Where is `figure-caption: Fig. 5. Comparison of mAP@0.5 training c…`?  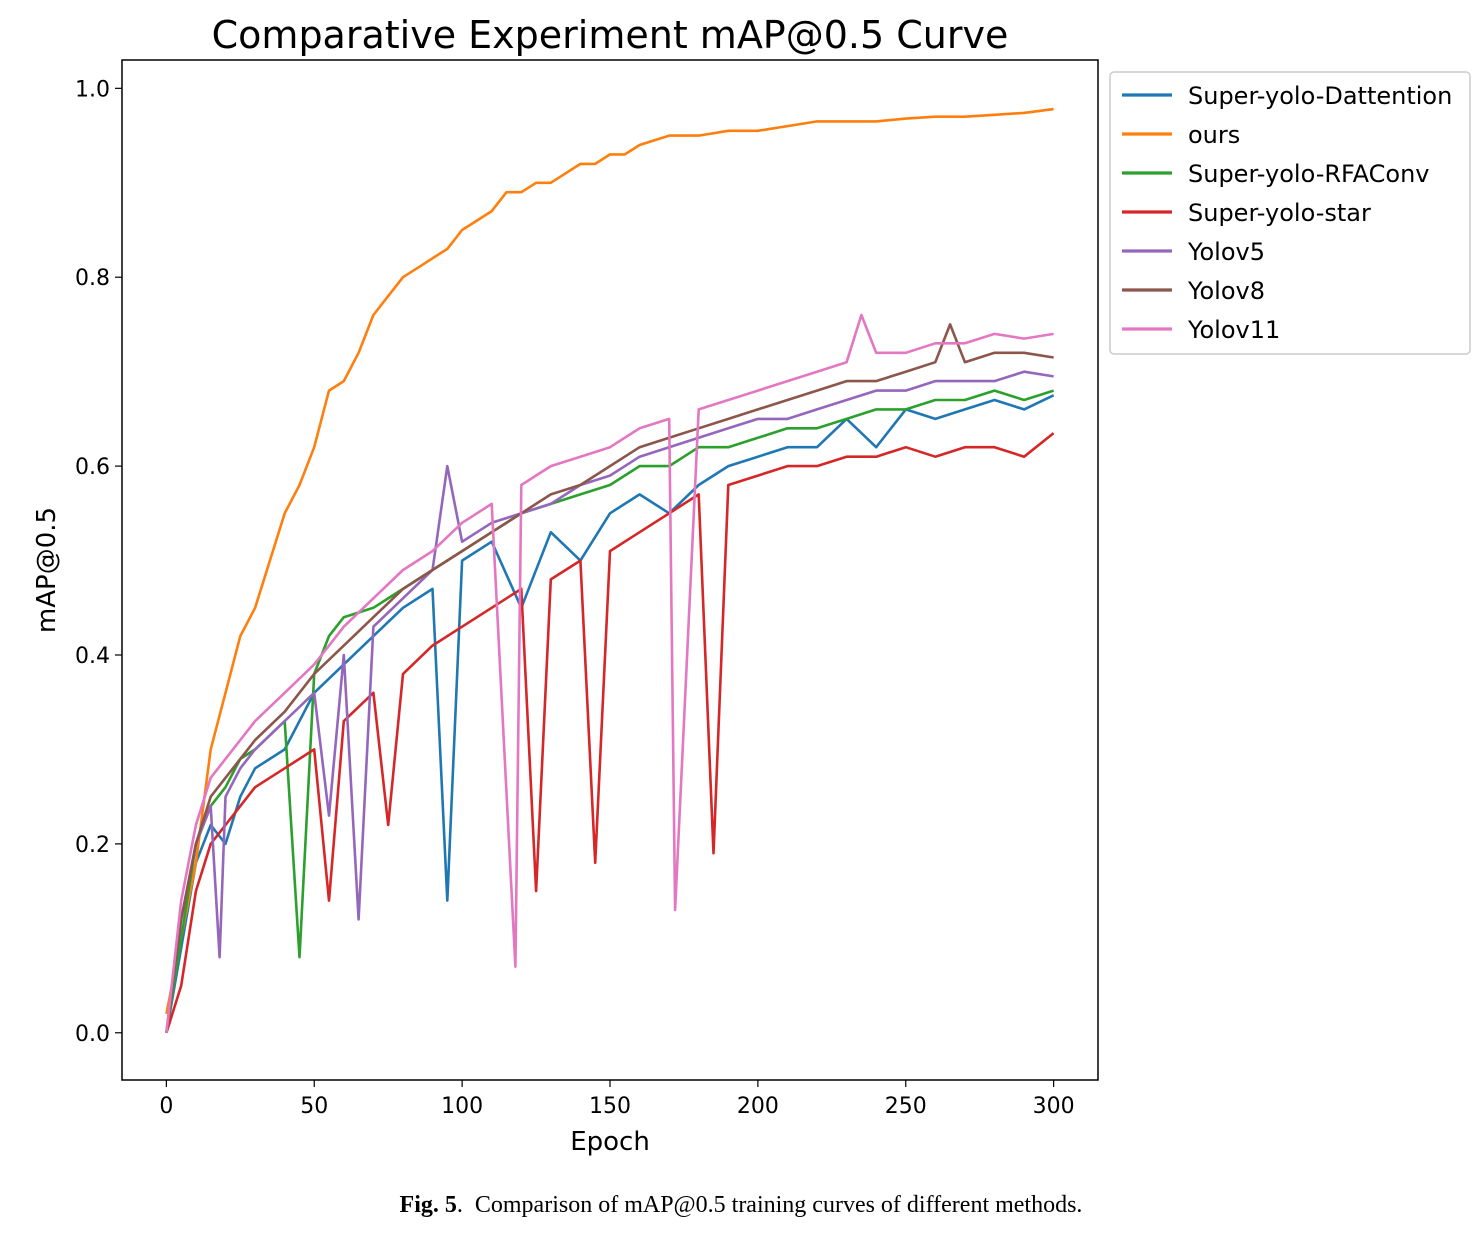 figure-caption: Fig. 5. Comparison of mAP@0.5 training c… is located at coordinates (741, 1205).